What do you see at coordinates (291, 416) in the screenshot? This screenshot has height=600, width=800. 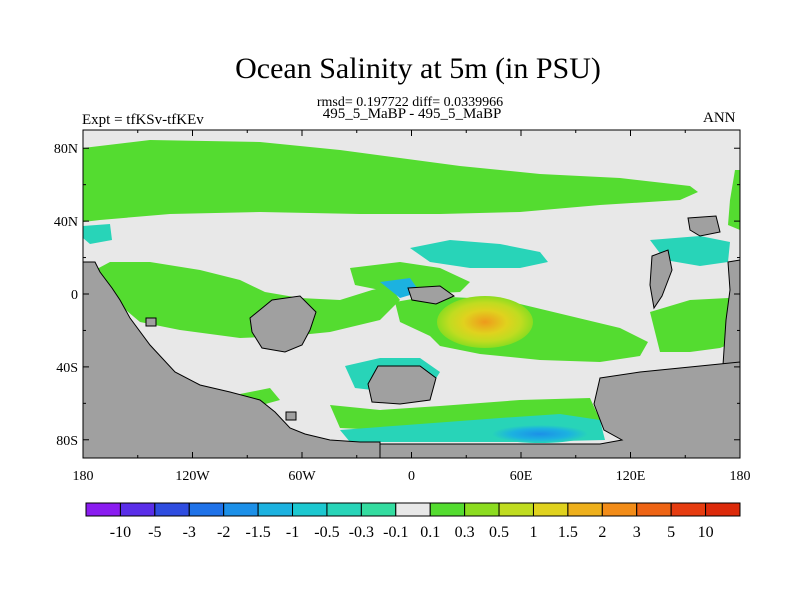 I see `land-island-south` at bounding box center [291, 416].